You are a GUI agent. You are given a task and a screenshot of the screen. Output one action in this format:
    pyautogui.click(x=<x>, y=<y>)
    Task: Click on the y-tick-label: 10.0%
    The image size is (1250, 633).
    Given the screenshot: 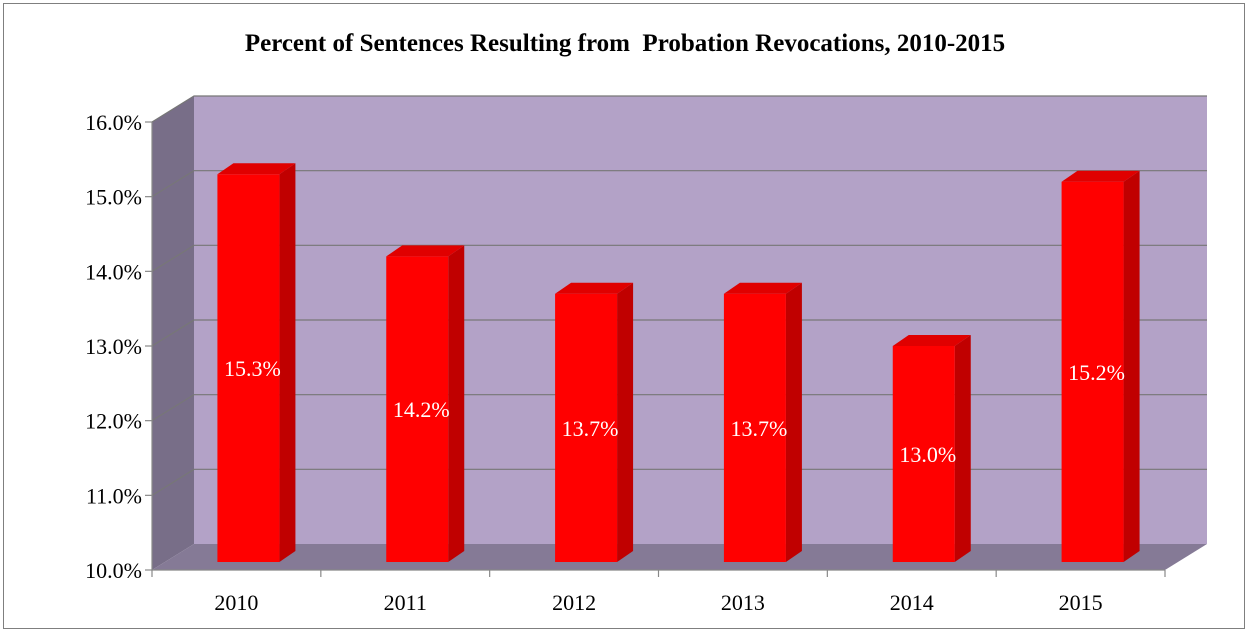 What is the action you would take?
    pyautogui.click(x=113, y=570)
    